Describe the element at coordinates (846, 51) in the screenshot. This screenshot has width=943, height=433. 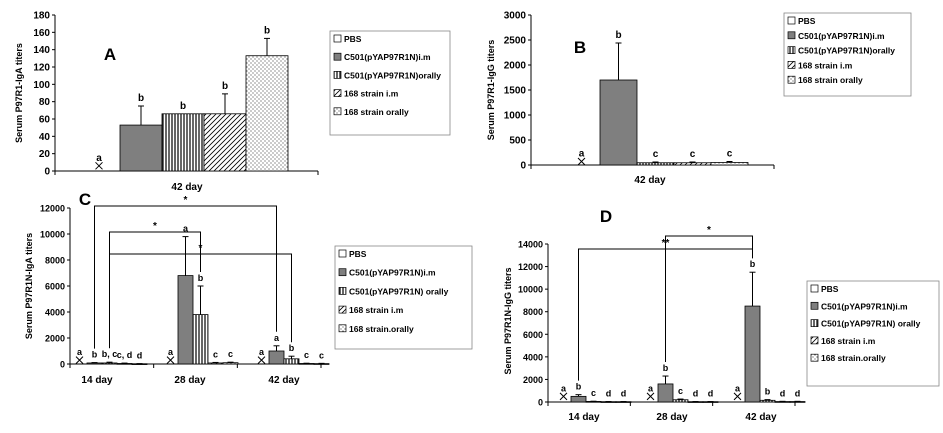
I see `legend-label: C501(pYAP97R1N)orally` at that location.